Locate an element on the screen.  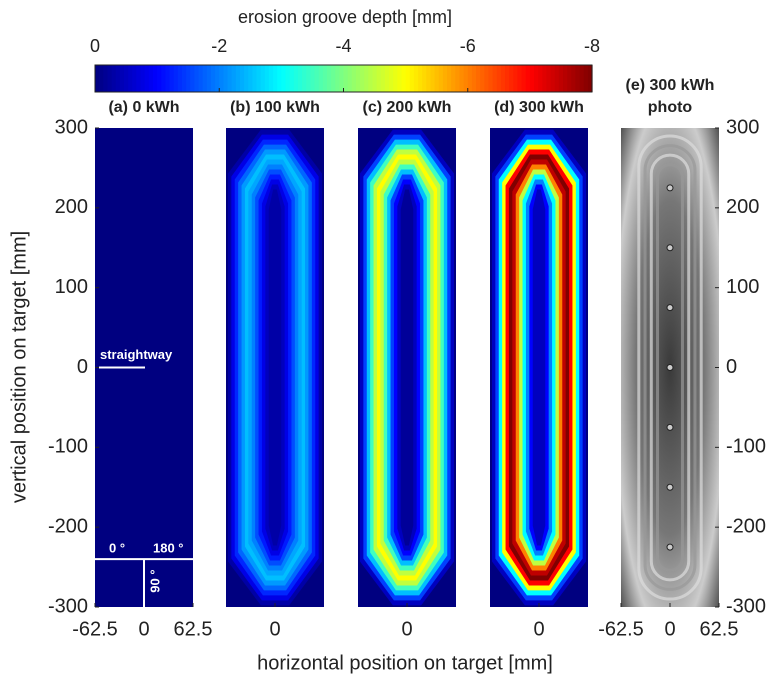
y-tick-label-right: -300 is located at coordinates (746, 606).